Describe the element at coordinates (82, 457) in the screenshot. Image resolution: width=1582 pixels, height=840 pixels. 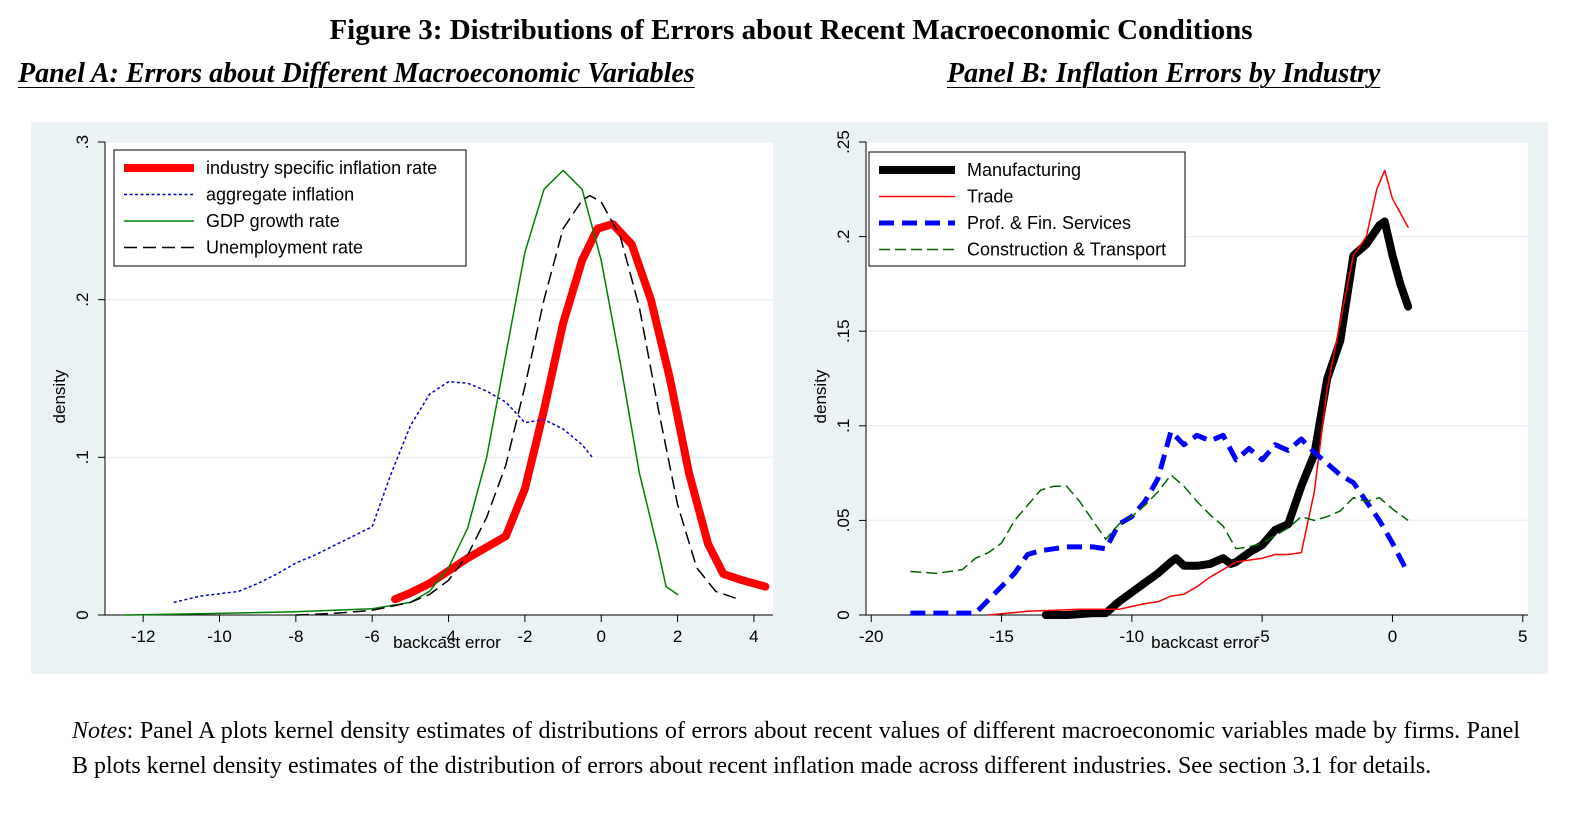
I see `panel-a-y-tick-label: .1` at that location.